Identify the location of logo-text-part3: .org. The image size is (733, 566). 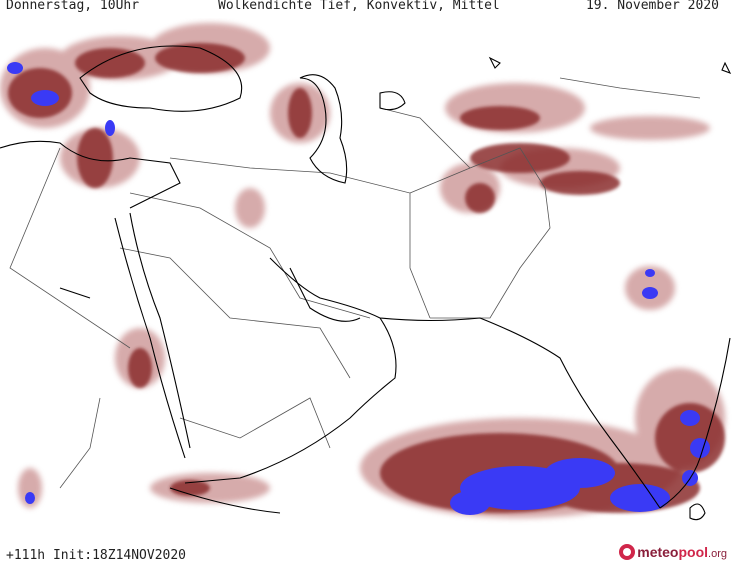
(717, 554).